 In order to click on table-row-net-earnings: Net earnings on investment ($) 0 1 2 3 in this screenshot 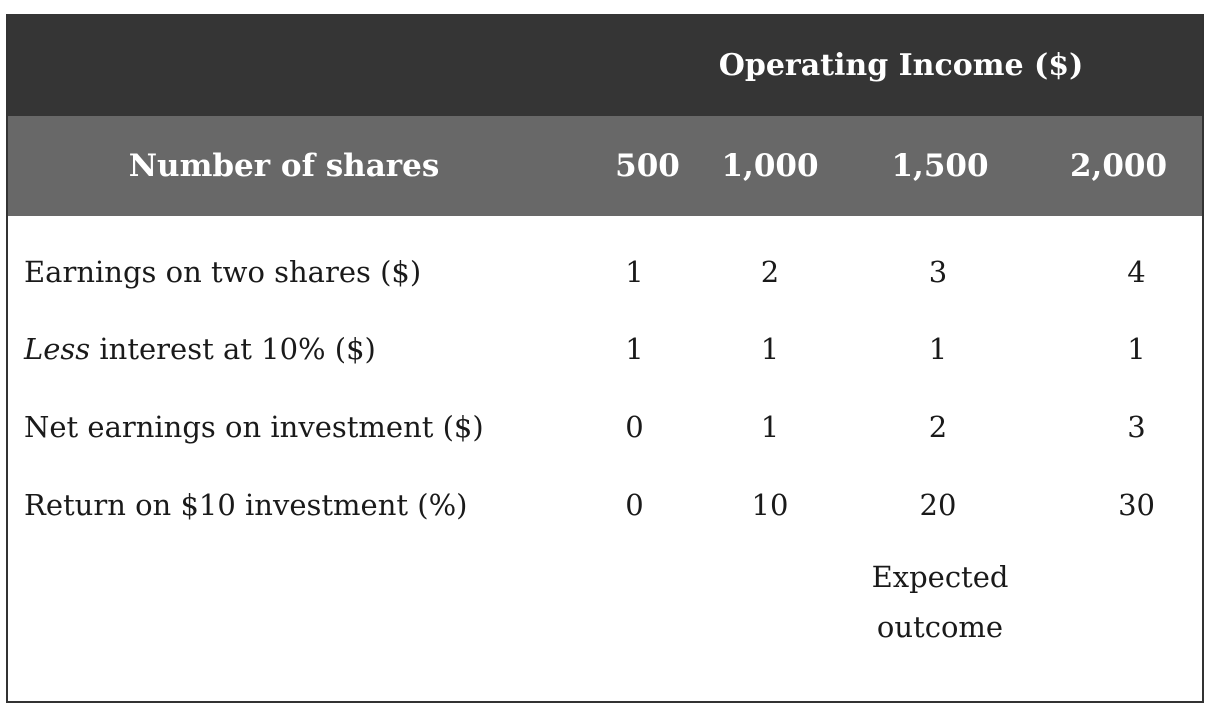, I will do `click(605, 427)`.